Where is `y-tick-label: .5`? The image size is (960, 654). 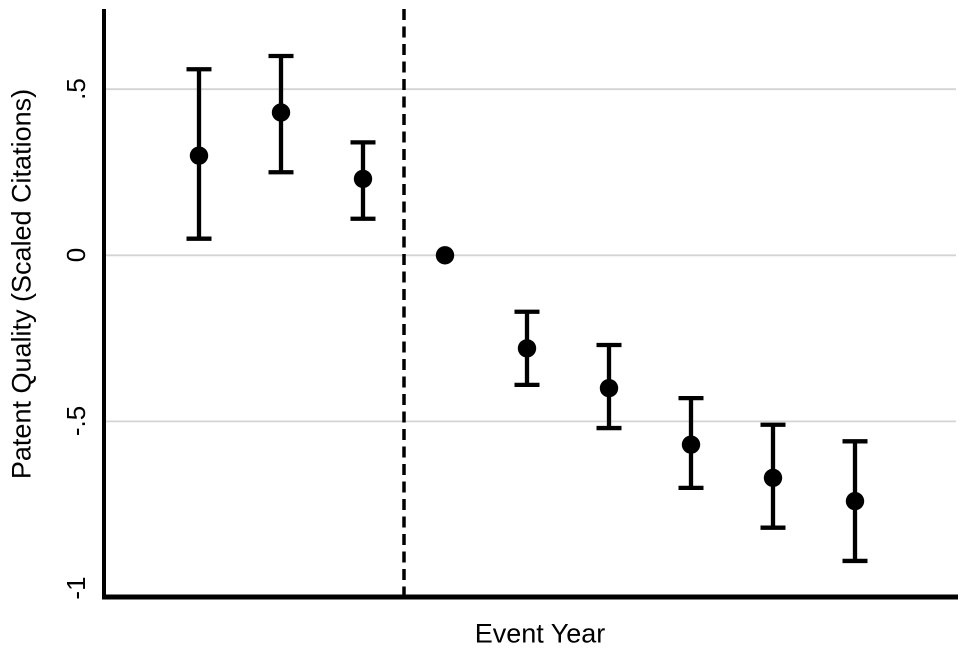 y-tick-label: .5 is located at coordinates (76, 89).